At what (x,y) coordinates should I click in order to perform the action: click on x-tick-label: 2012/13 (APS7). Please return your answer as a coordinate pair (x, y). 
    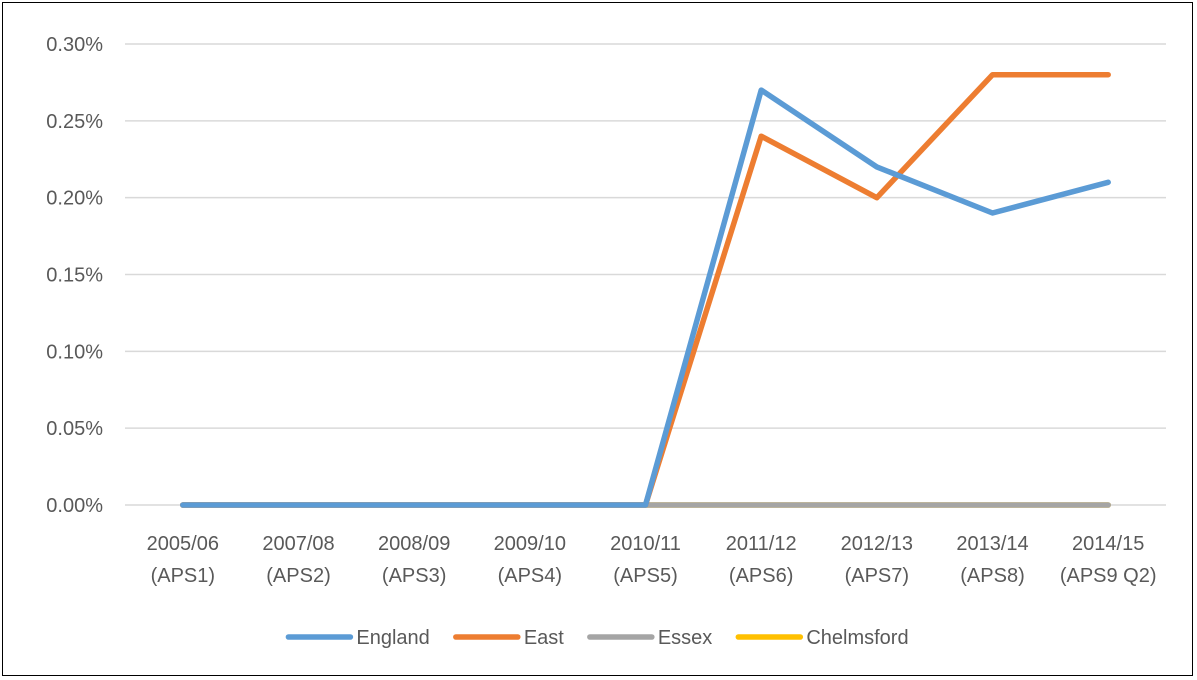
    Looking at the image, I should click on (877, 560).